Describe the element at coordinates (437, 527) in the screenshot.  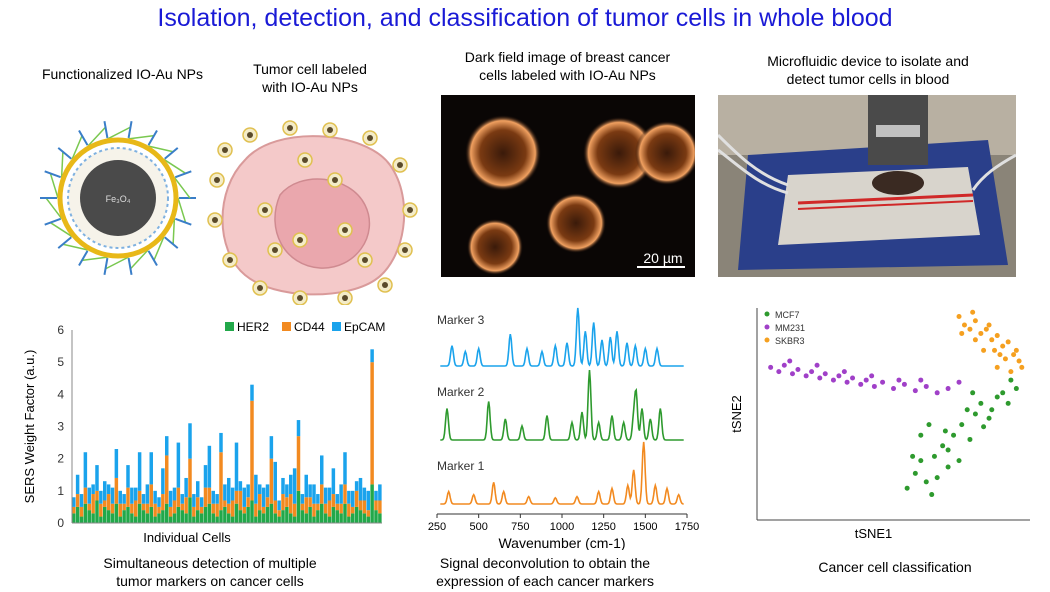
I see `x-tick-label: 250` at that location.